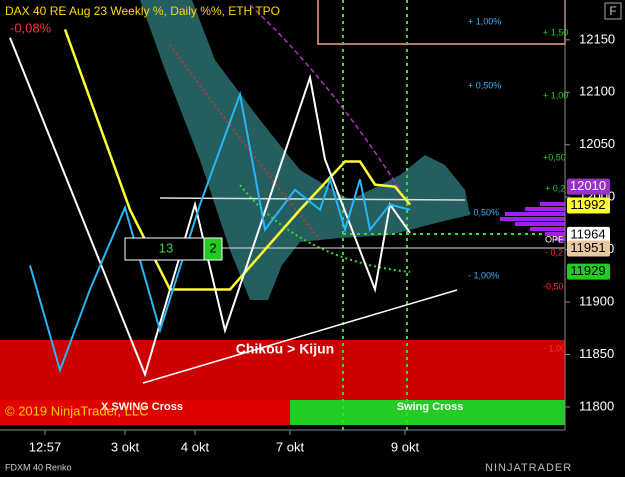 The image size is (625, 477). Describe the element at coordinates (484, 148) in the screenshot. I see `percent-labels: + 1,00% + 0,50% - 0,50% - 1,00%` at that location.